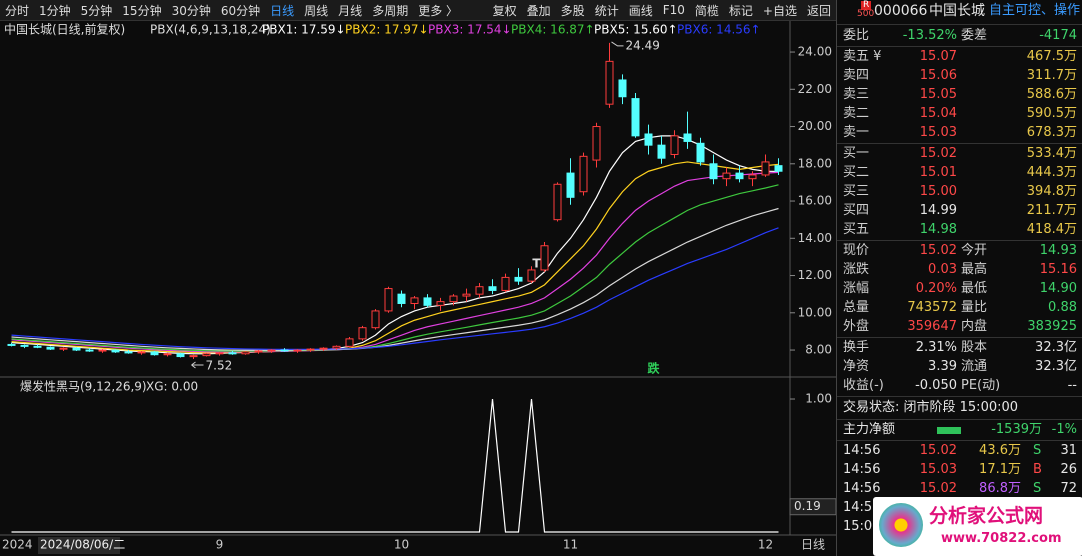 The height and width of the screenshot is (556, 1082). I want to click on period-button: 更多 〉, so click(438, 10).